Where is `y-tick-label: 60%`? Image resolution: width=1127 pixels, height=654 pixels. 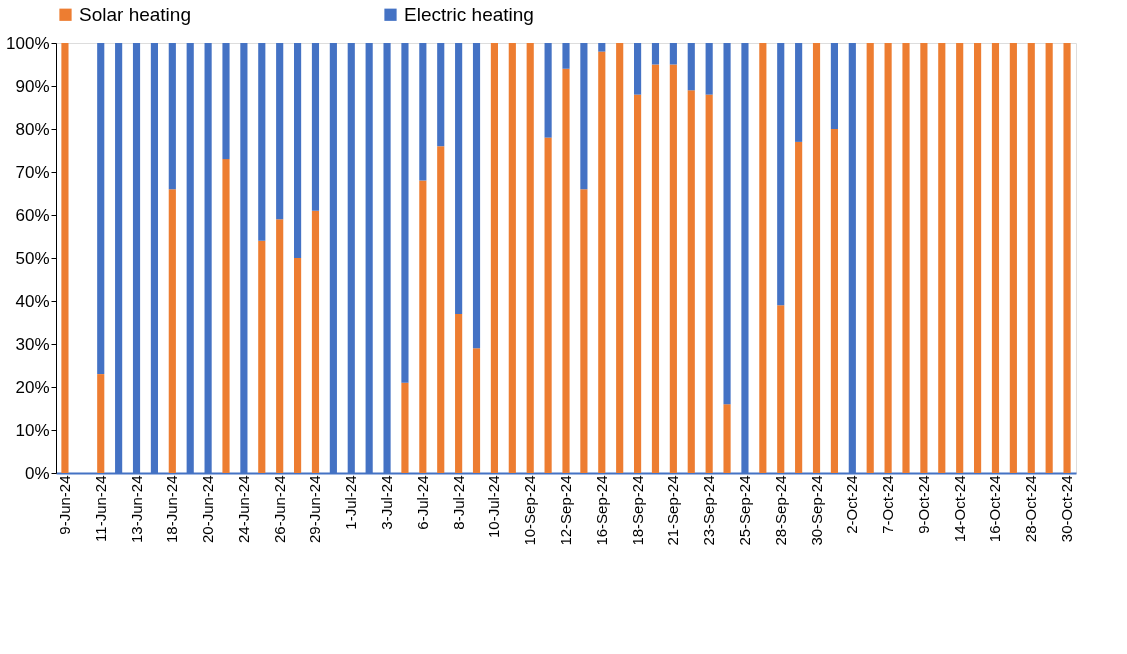
y-tick-label: 60% is located at coordinates (32, 215).